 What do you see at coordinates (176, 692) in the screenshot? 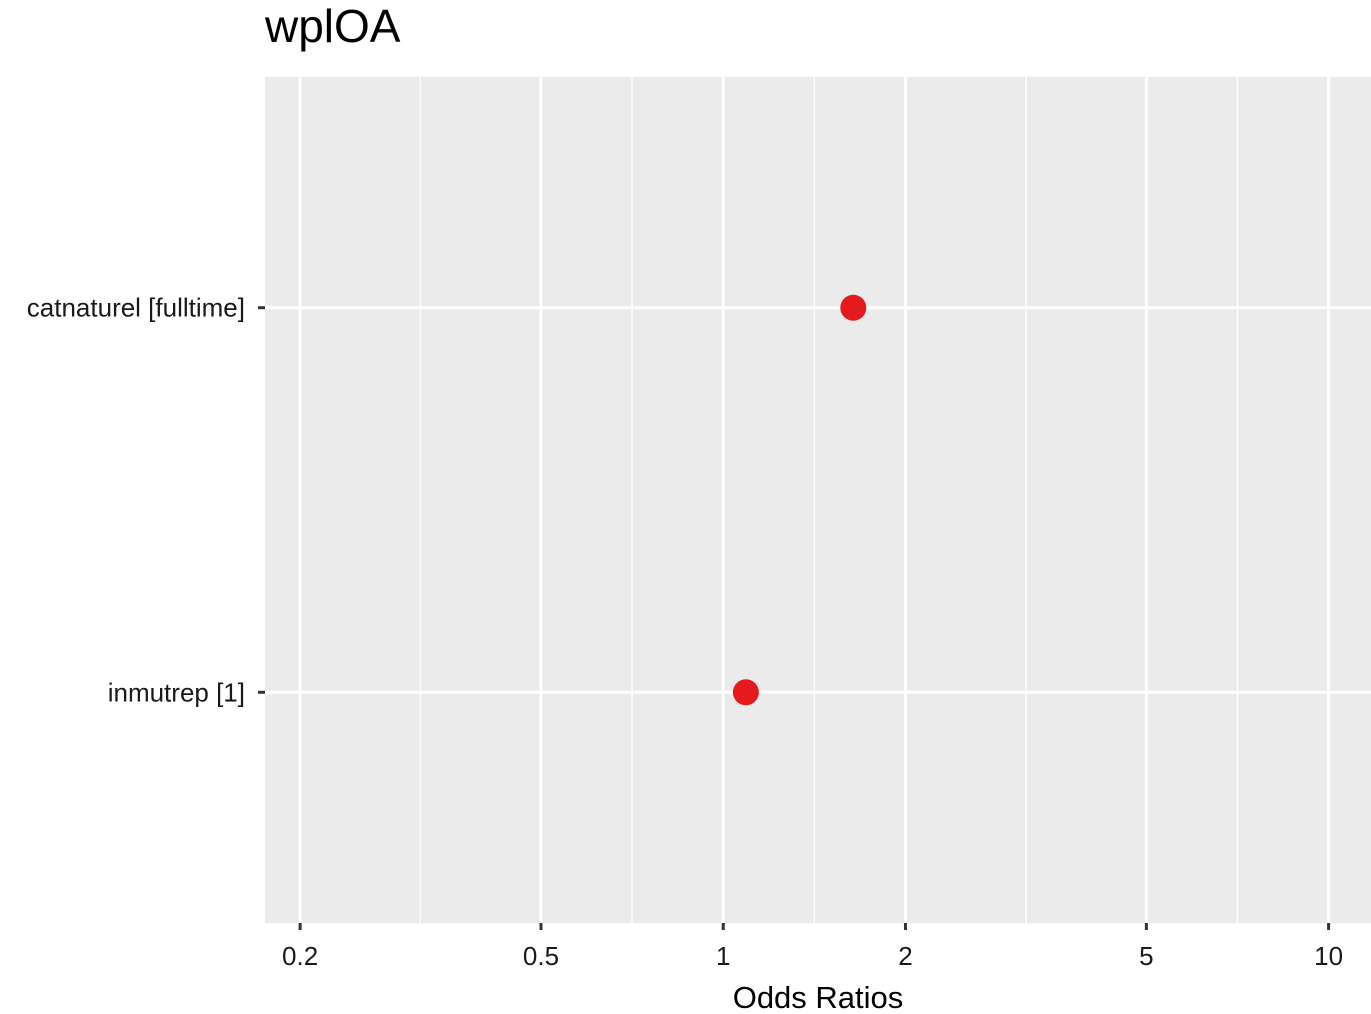
I see `y-tick-label: inmutrep [1]` at bounding box center [176, 692].